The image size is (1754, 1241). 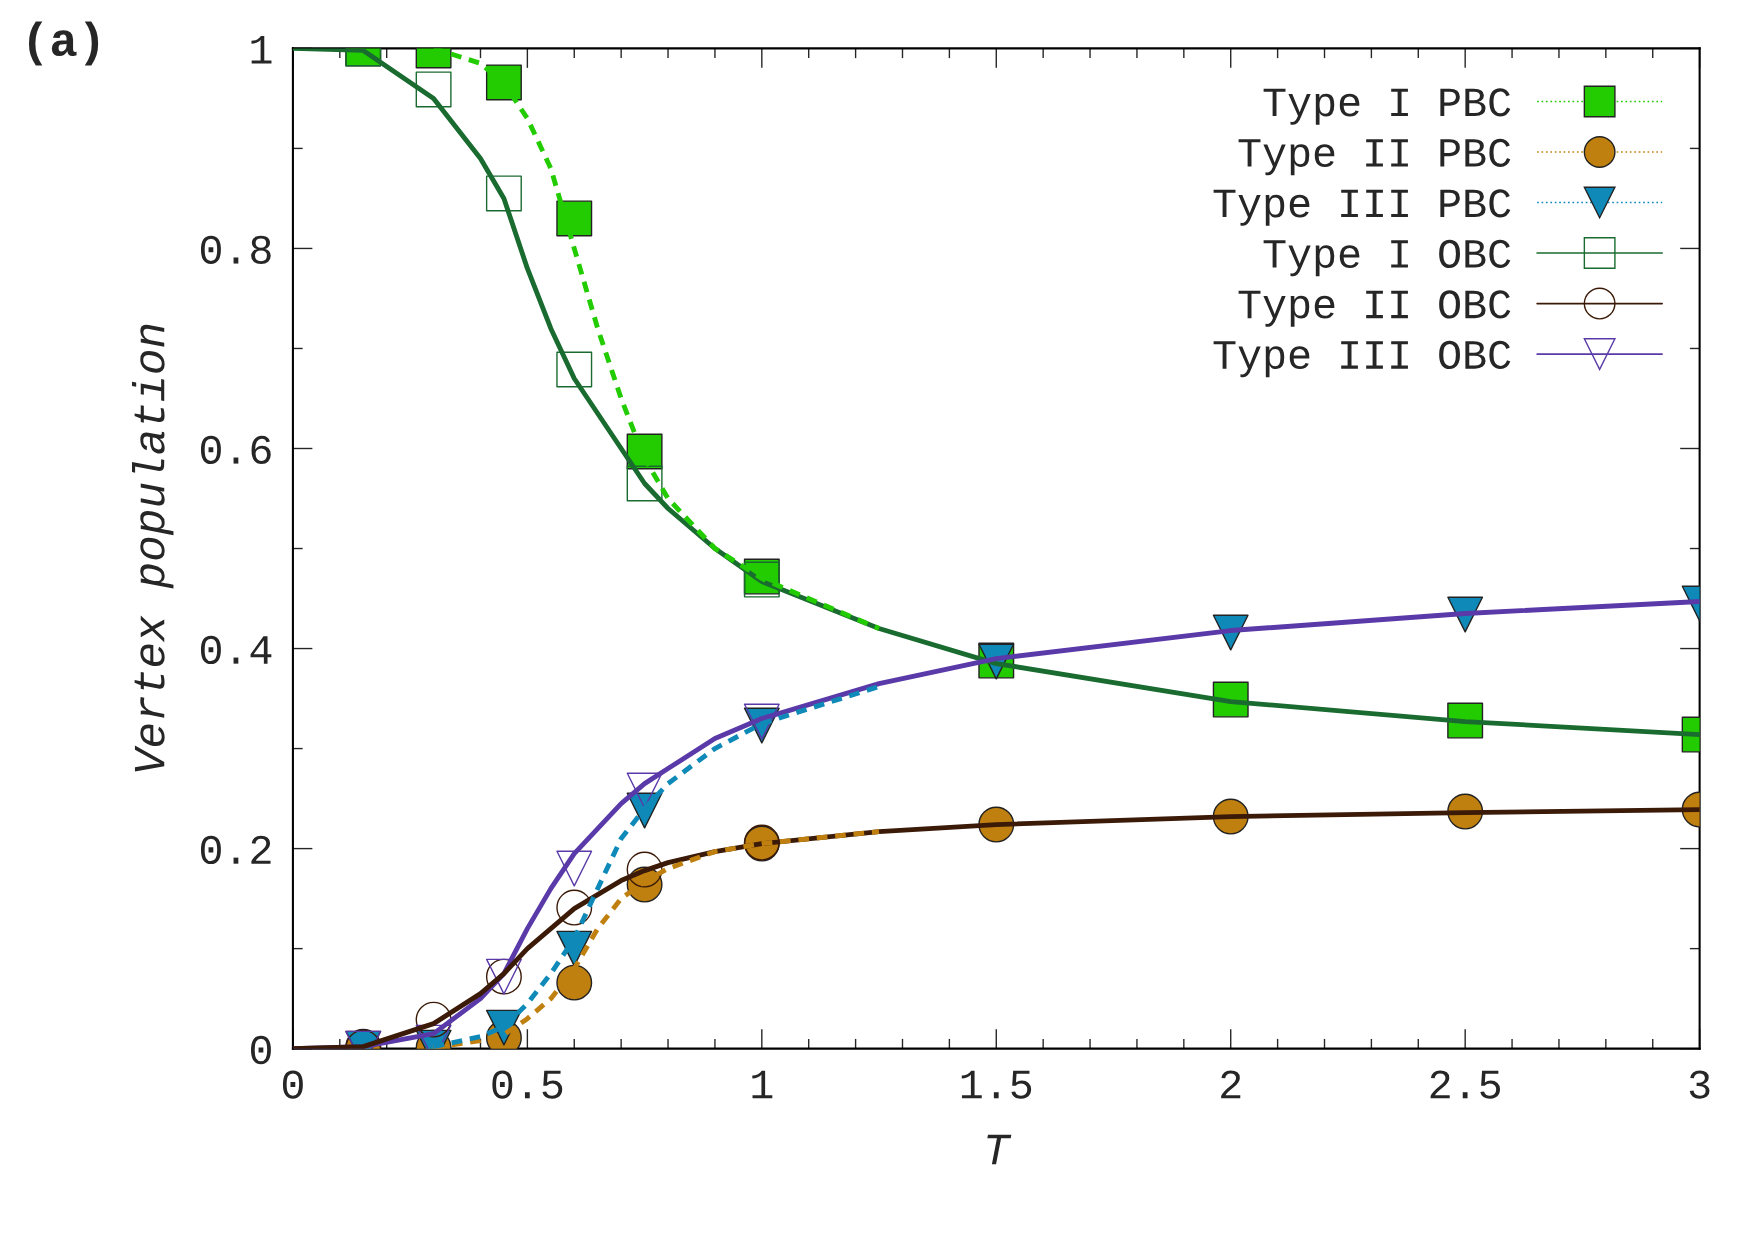 I want to click on y-tick-label: 0.8, so click(x=235, y=249).